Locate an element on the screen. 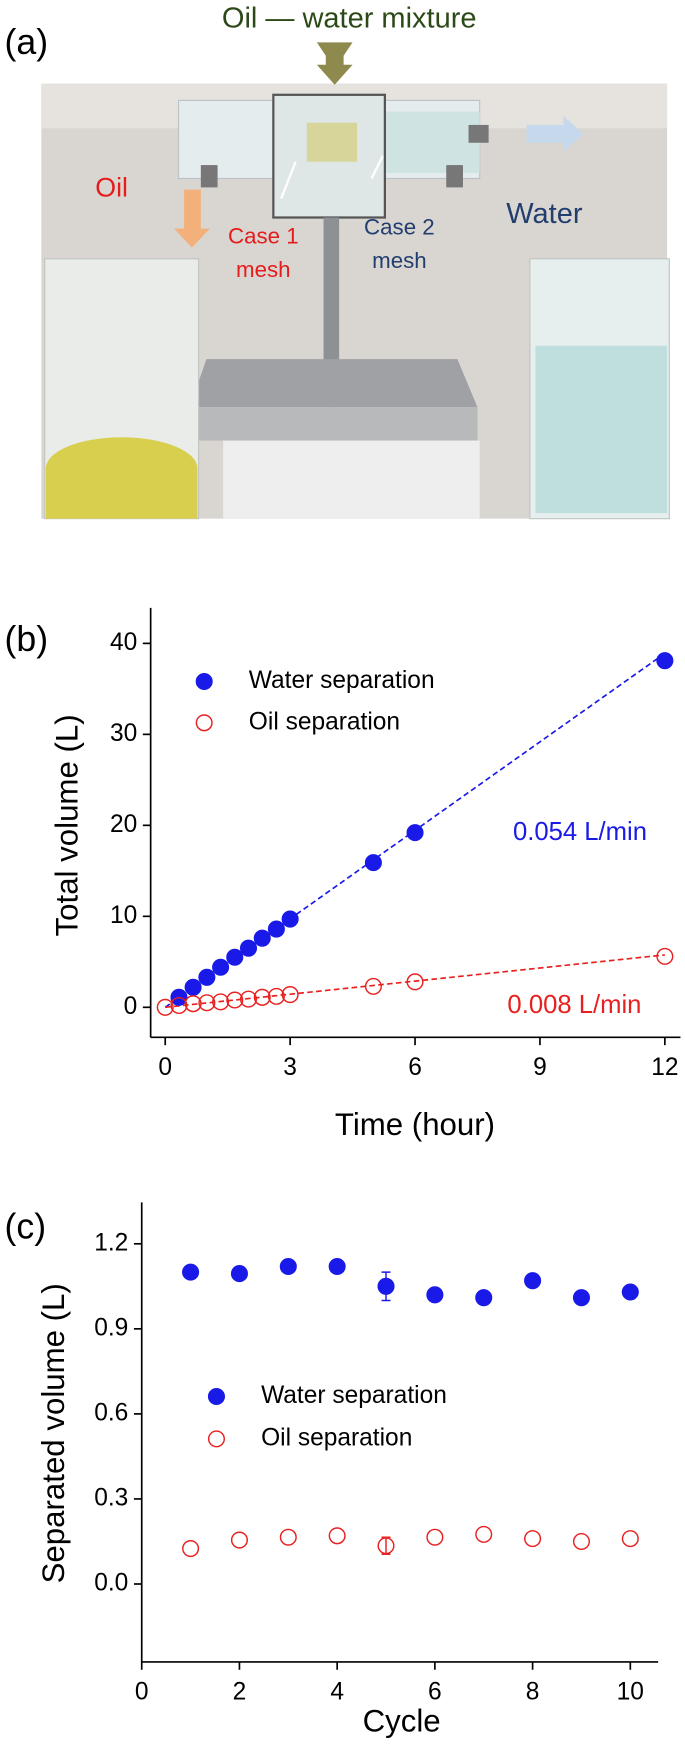  water-channel is located at coordinates (424, 142).